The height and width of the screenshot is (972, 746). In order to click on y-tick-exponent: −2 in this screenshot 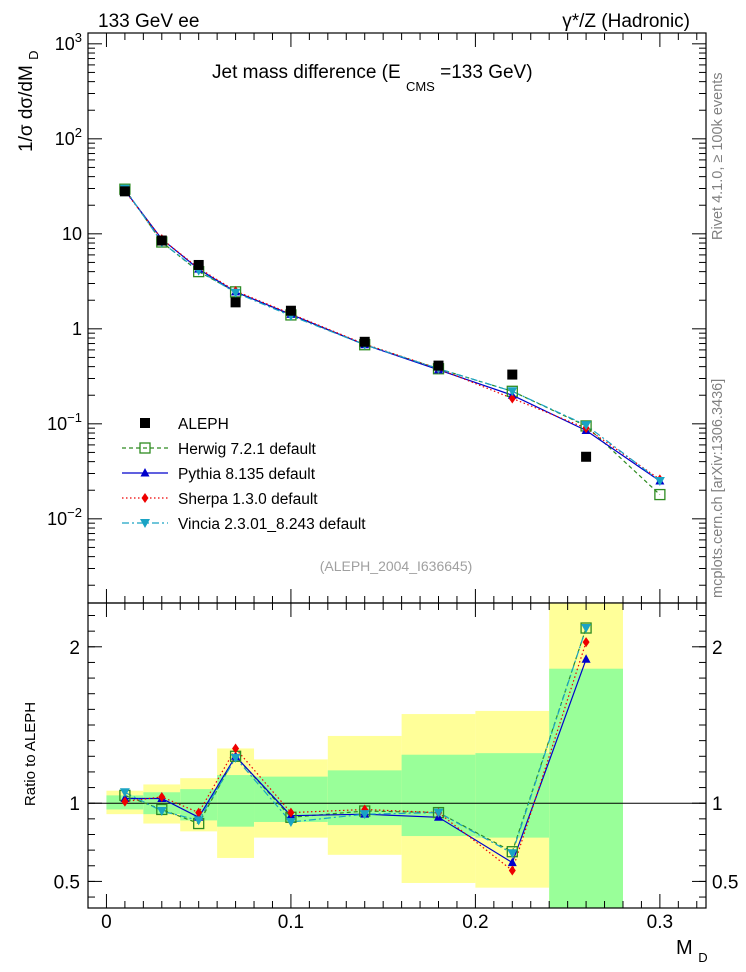, I will do `click(74, 512)`.